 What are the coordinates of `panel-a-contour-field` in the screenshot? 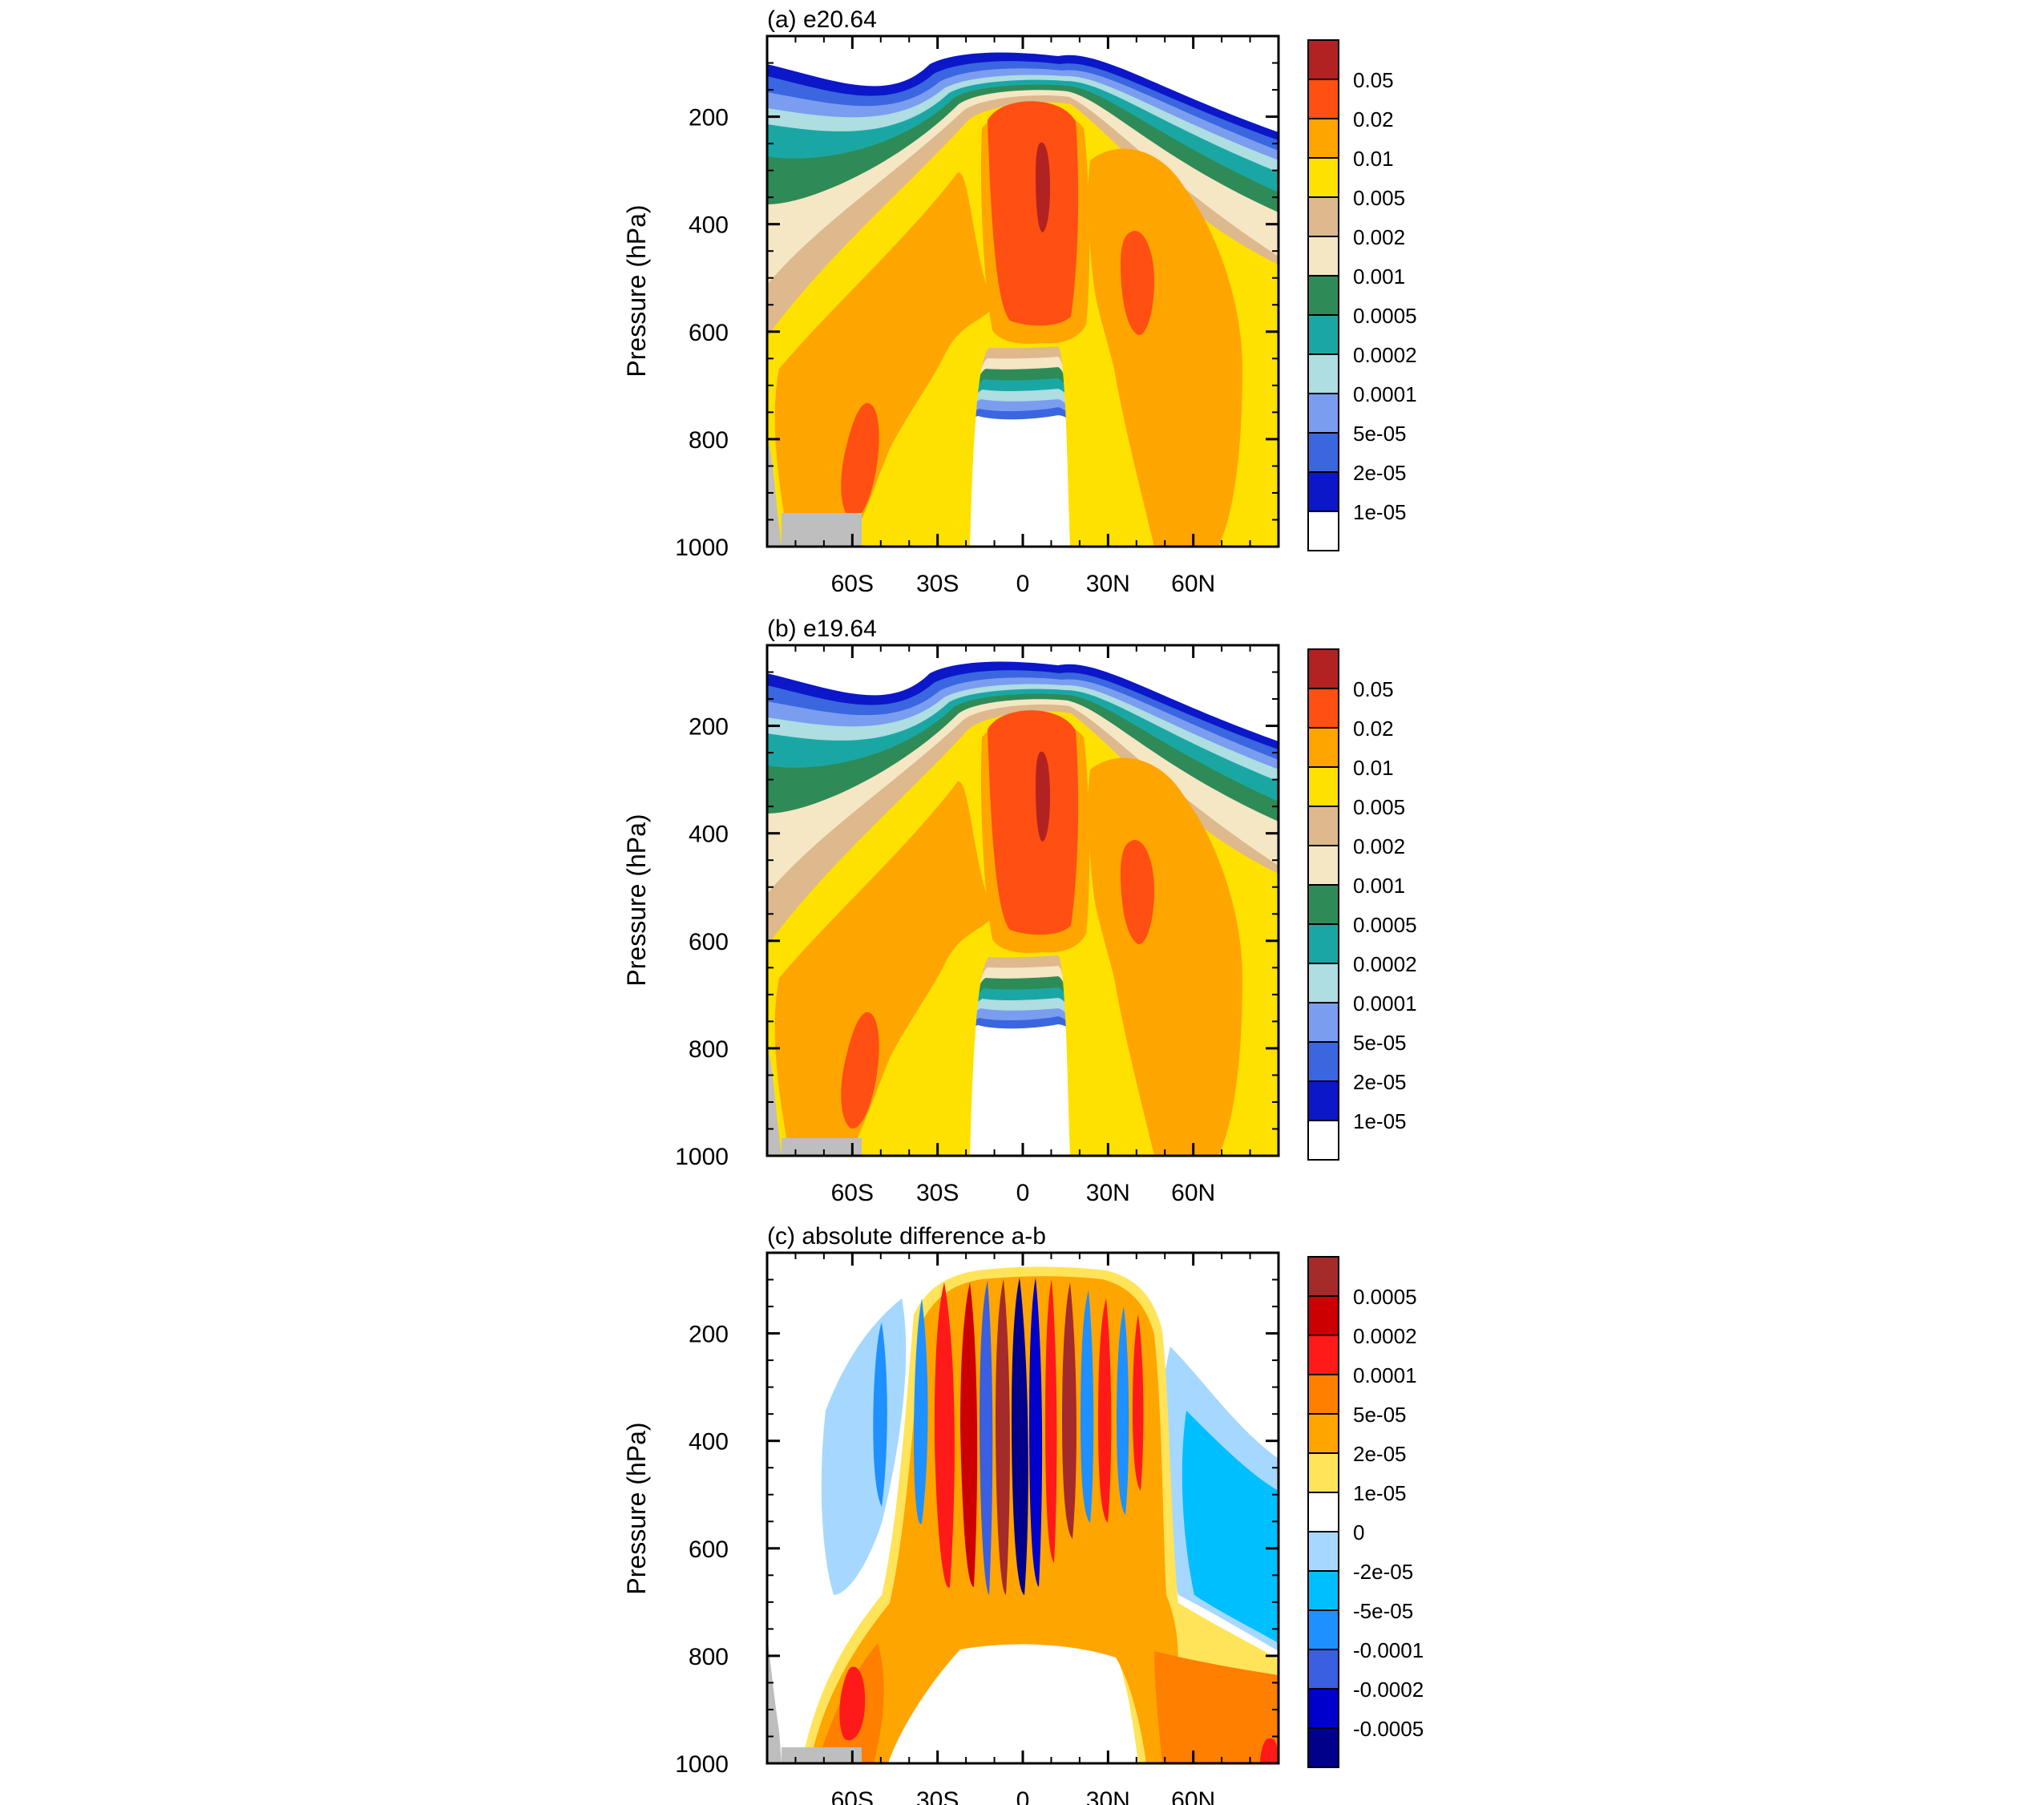 It's located at (1023, 299).